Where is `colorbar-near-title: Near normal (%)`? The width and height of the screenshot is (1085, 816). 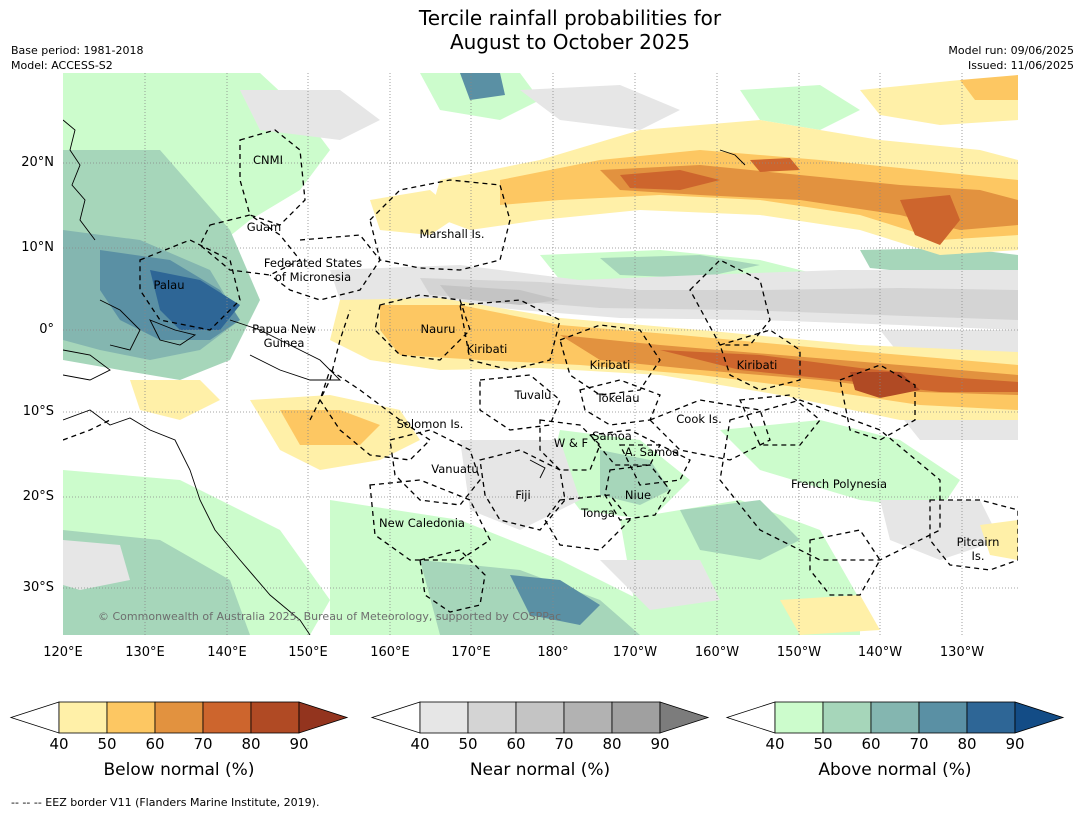
colorbar-near-title: Near normal (%) is located at coordinates (540, 770).